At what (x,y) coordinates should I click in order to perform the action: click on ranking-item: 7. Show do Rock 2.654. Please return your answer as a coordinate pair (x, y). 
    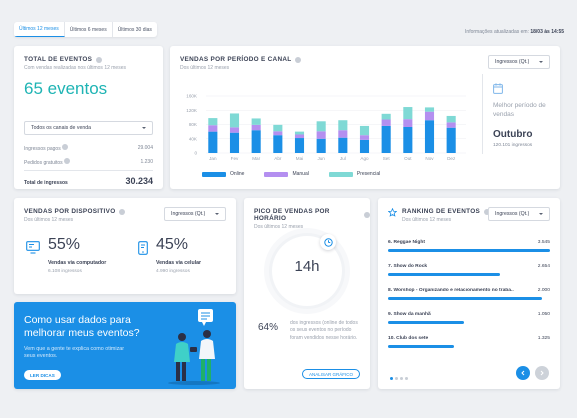
    Looking at the image, I should click on (469, 270).